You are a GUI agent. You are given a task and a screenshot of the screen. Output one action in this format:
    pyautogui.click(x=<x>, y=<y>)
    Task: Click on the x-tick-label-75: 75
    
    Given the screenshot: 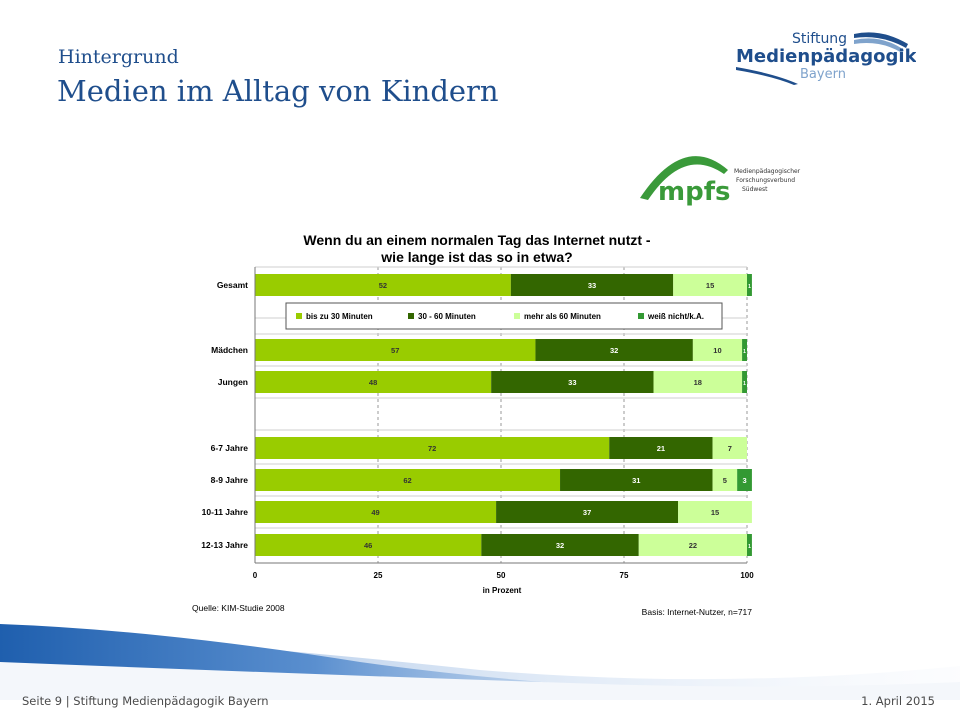 What is the action you would take?
    pyautogui.click(x=624, y=575)
    